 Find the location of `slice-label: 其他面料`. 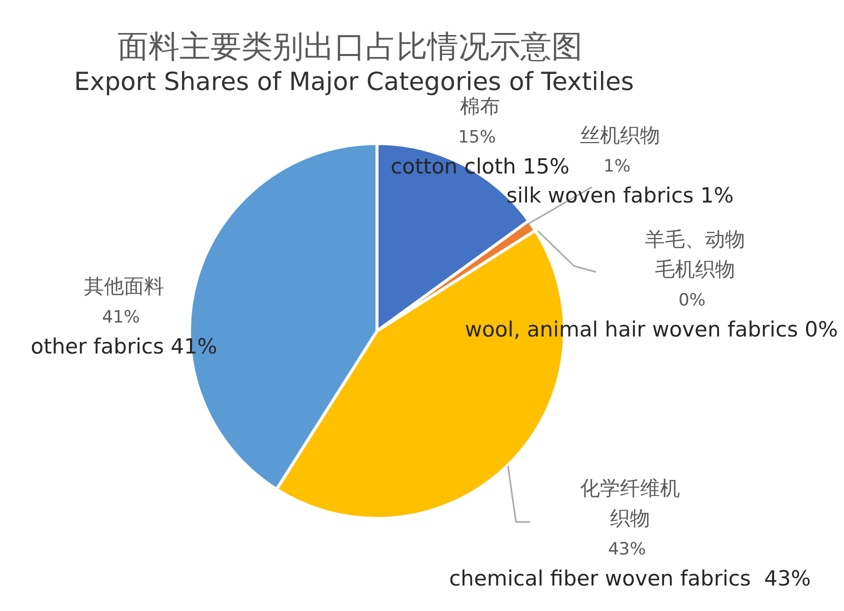

slice-label: 其他面料 is located at coordinates (124, 286).